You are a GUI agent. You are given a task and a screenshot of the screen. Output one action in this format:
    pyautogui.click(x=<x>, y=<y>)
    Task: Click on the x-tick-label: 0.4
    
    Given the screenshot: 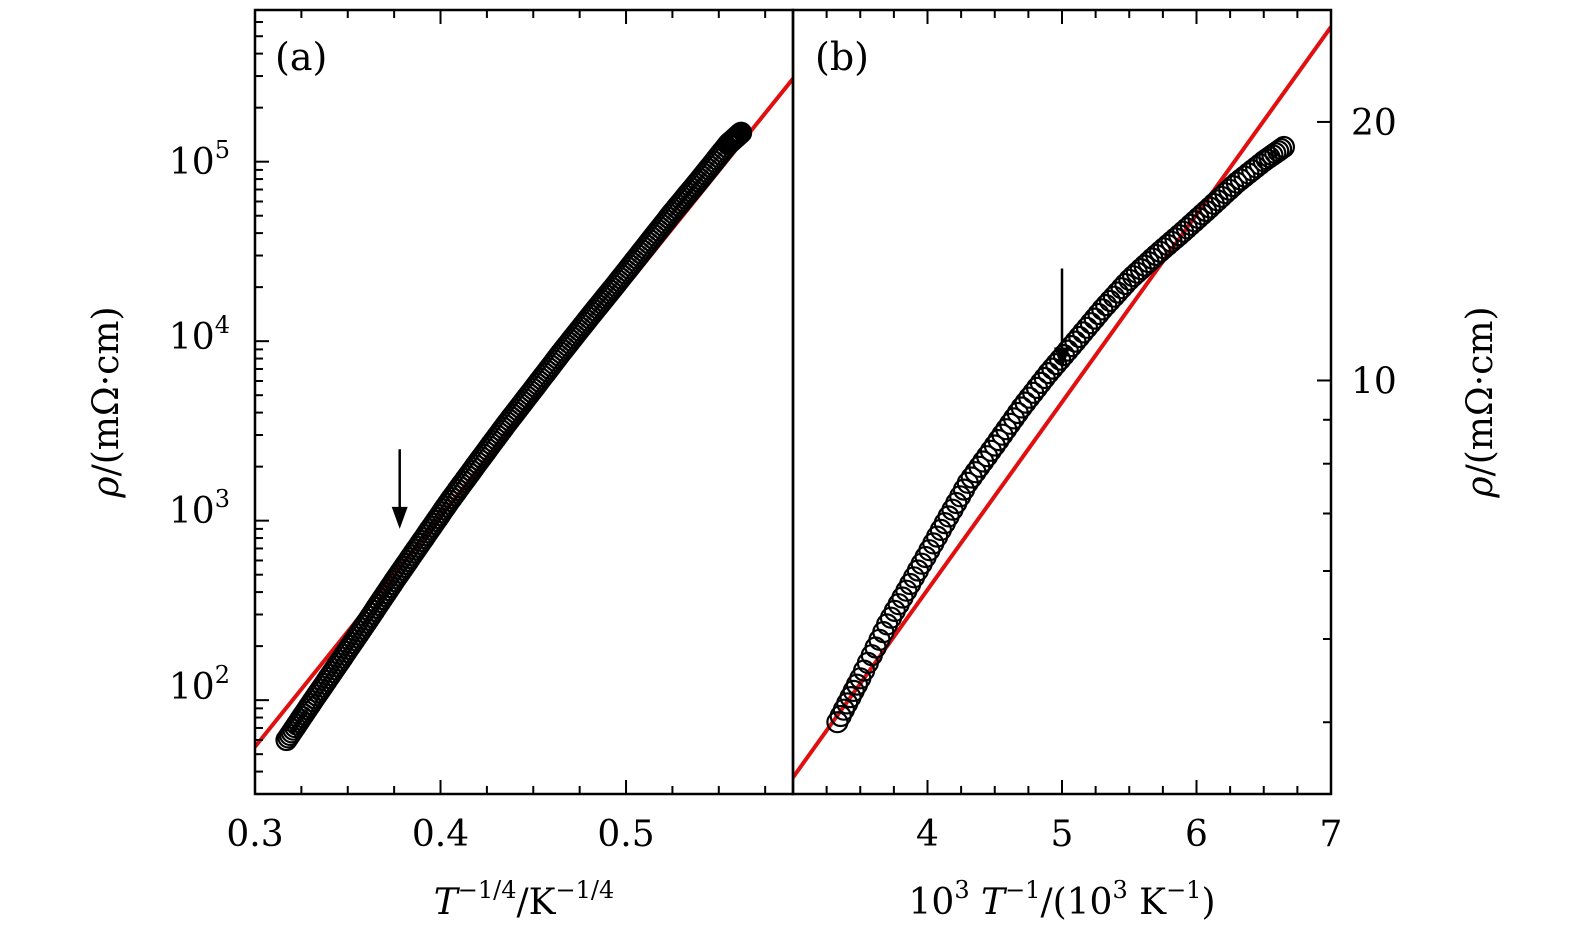 What is the action you would take?
    pyautogui.click(x=440, y=834)
    